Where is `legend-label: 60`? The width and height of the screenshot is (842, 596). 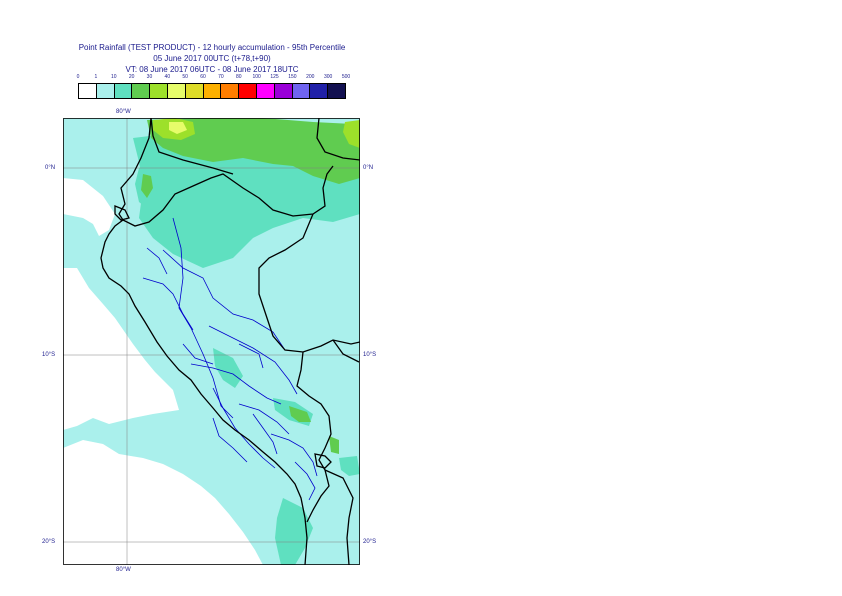
legend-label: 60 is located at coordinates (203, 77).